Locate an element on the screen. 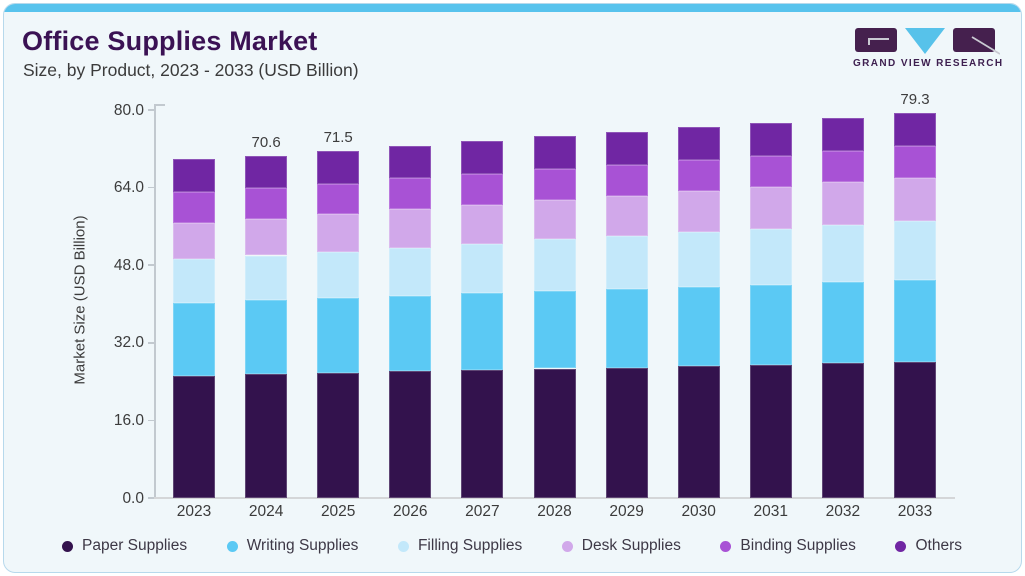 This screenshot has height=576, width=1025. legend-label: Others is located at coordinates (938, 545).